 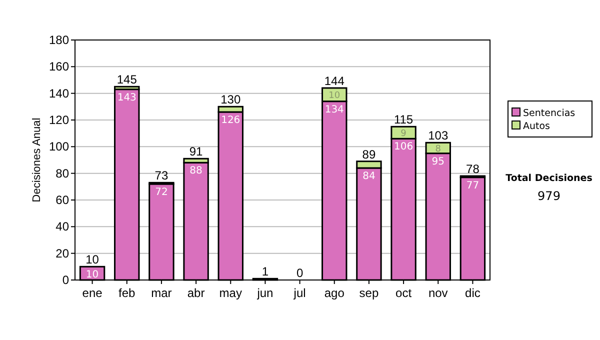 What do you see at coordinates (438, 135) in the screenshot?
I see `total-label: 103` at bounding box center [438, 135].